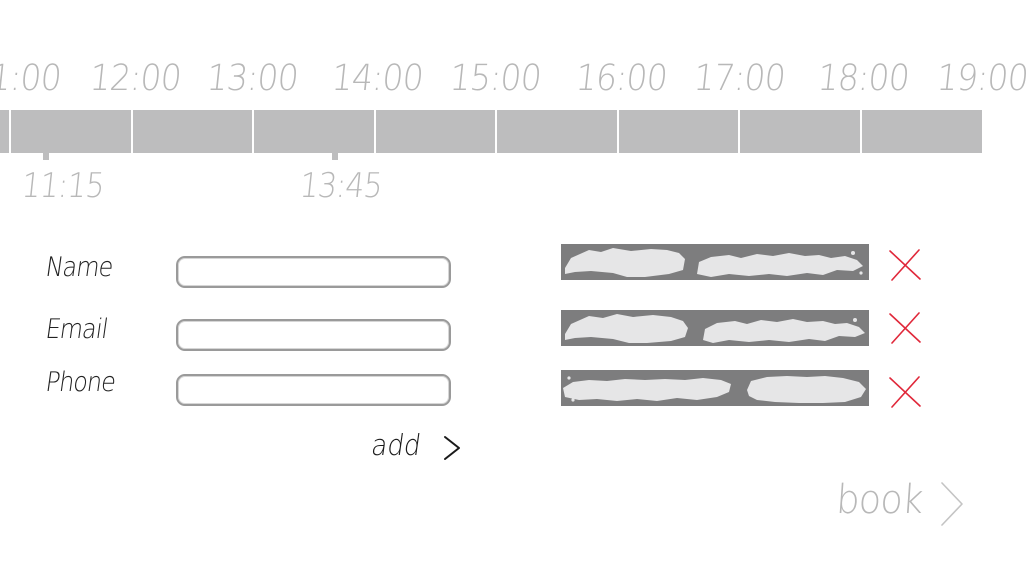 The width and height of the screenshot is (1031, 566). I want to click on hour-label: 17:00, so click(739, 78).